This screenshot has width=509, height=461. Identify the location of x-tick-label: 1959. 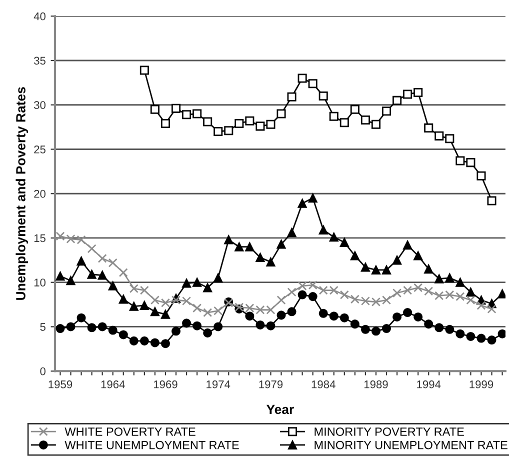
(60, 384).